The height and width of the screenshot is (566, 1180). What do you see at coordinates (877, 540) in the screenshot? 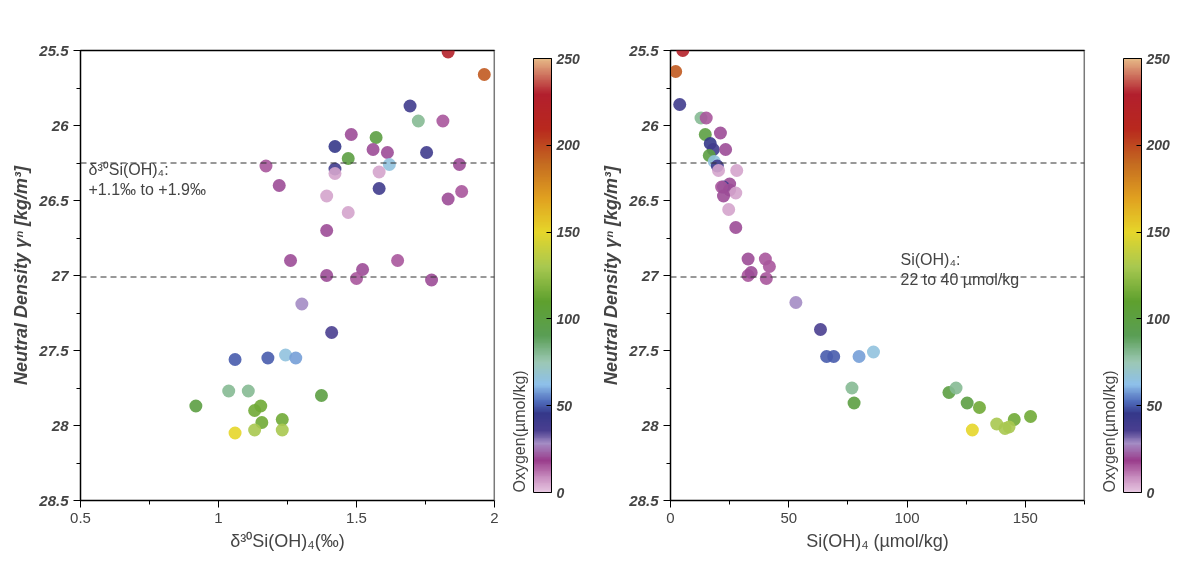
I see `x-axis-title: Si(OH)₄ (µmol/kg)` at bounding box center [877, 540].